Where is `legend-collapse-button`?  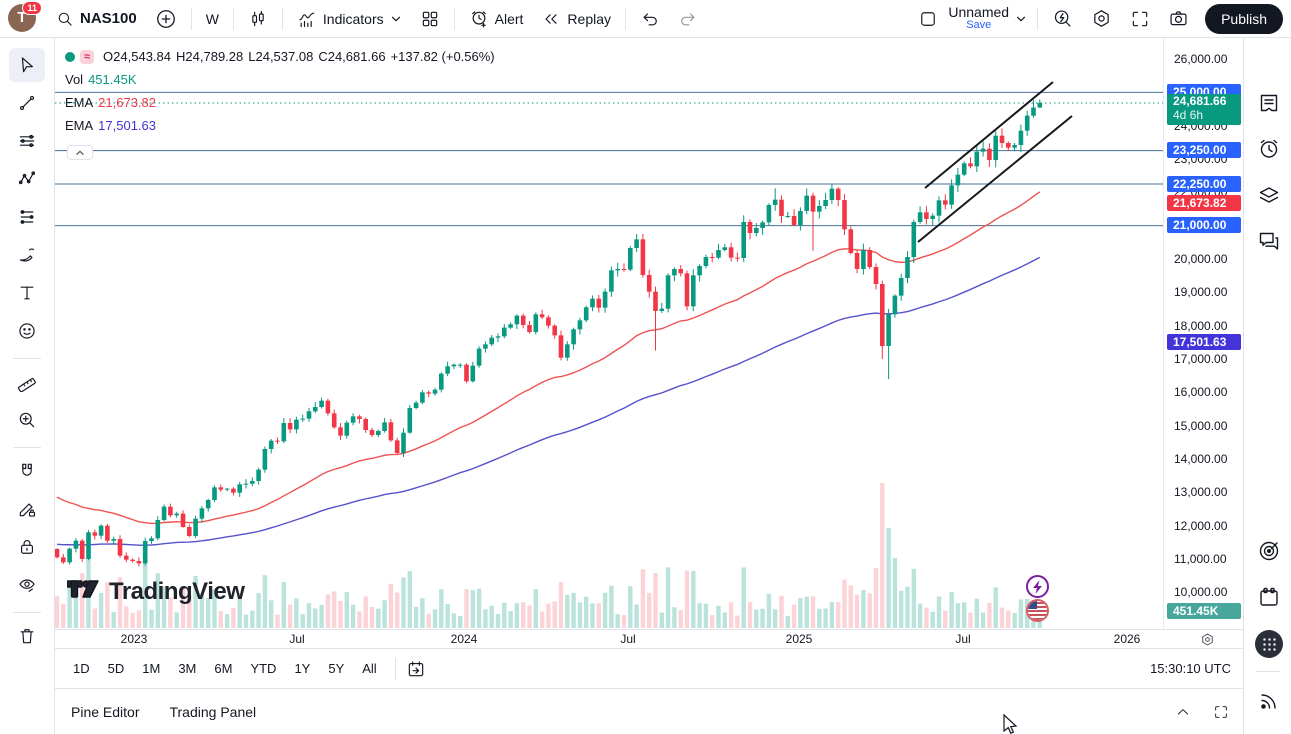
legend-collapse-button is located at coordinates (80, 152).